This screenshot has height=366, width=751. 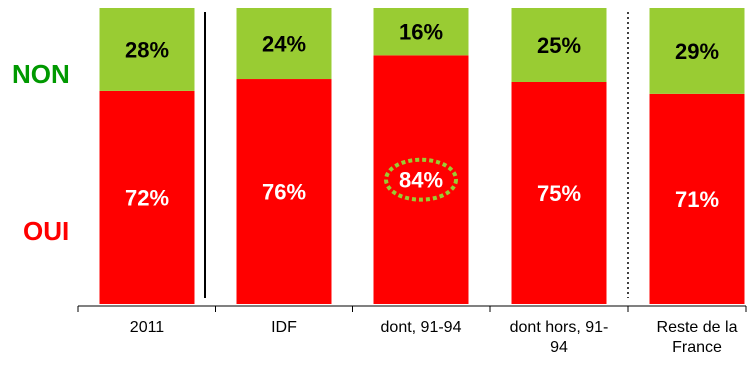 What do you see at coordinates (559, 347) in the screenshot?
I see `category-label-3-1: 94` at bounding box center [559, 347].